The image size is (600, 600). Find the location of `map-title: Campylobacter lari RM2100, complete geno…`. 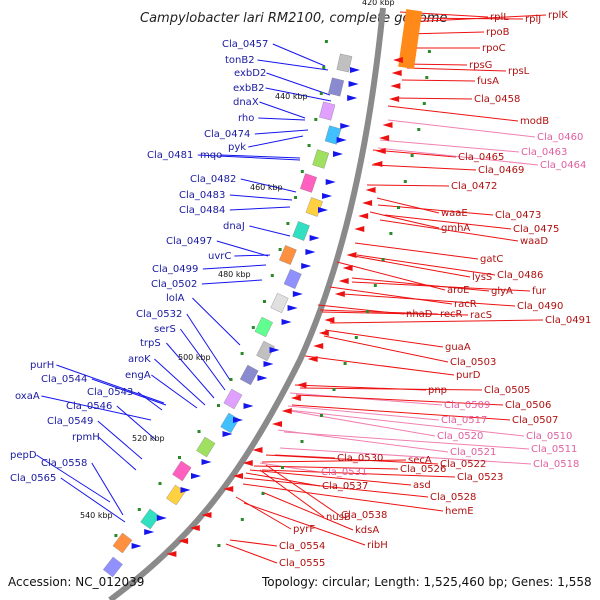

map-title: Campylobacter lari RM2100, complete geno… is located at coordinates (293, 18).